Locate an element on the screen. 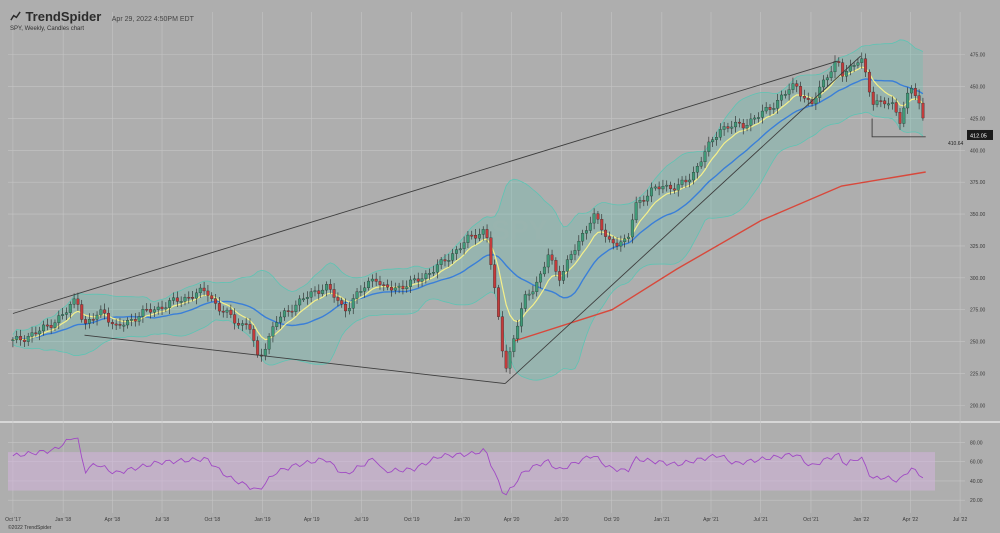 This screenshot has height=533, width=1000. x-tick-label: Apr '18 is located at coordinates (112, 520).